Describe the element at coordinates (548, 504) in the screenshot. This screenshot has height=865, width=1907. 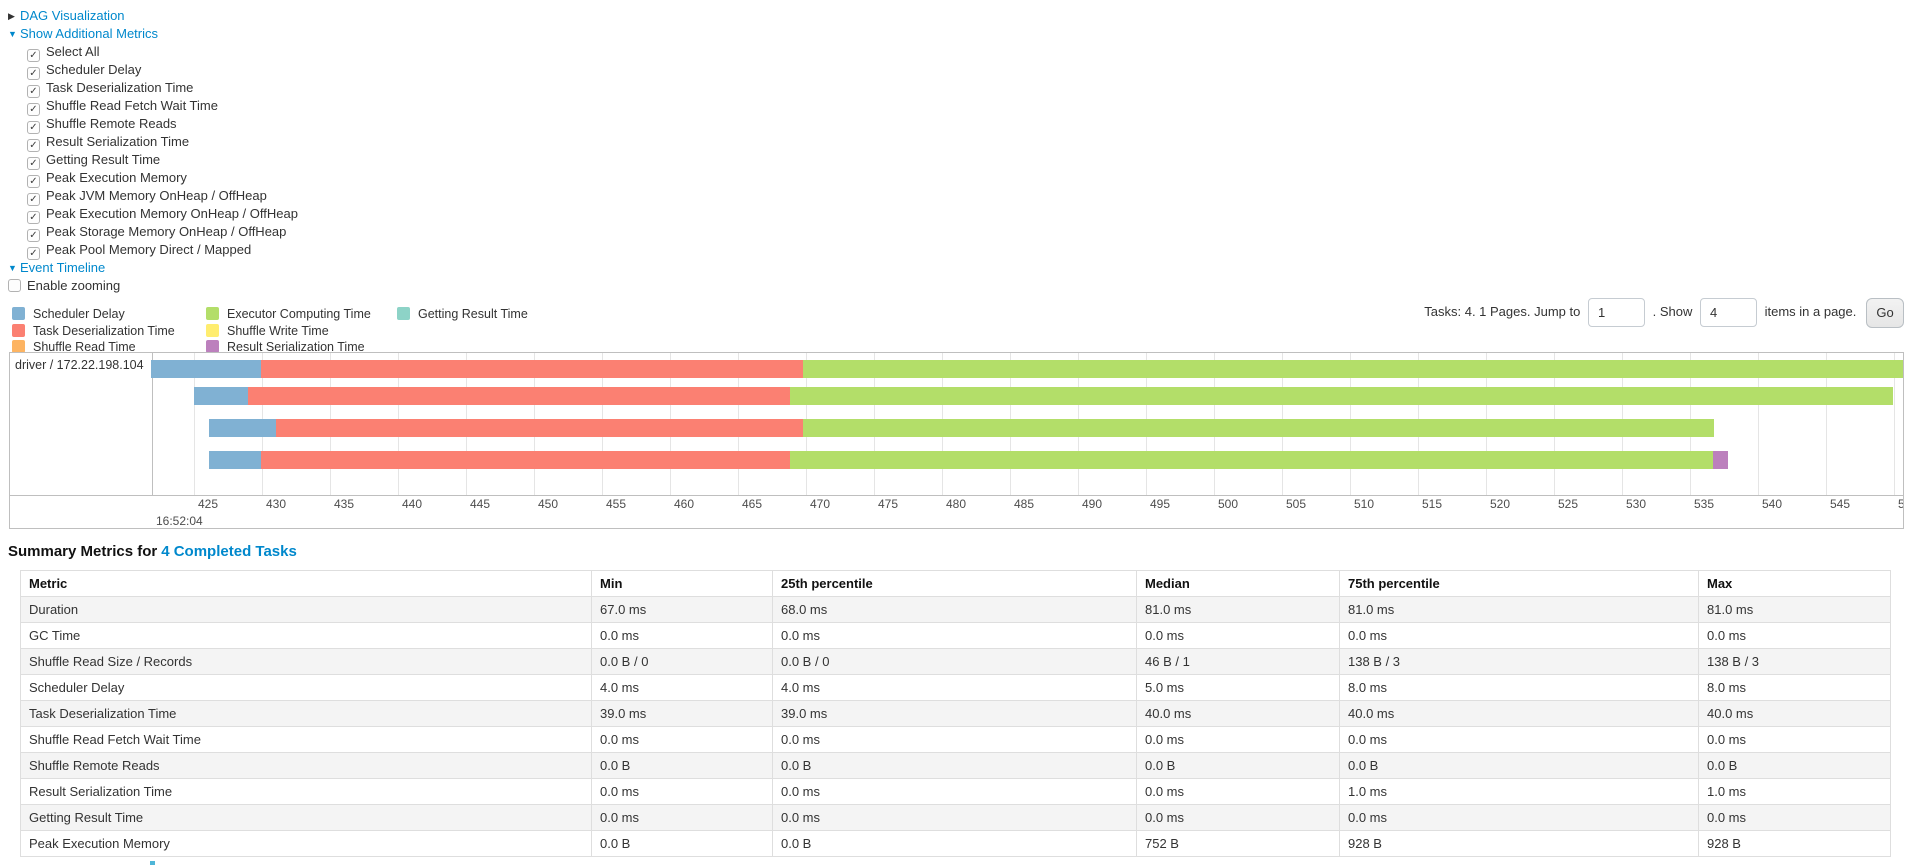
I see `axis-tick-label: 450` at that location.